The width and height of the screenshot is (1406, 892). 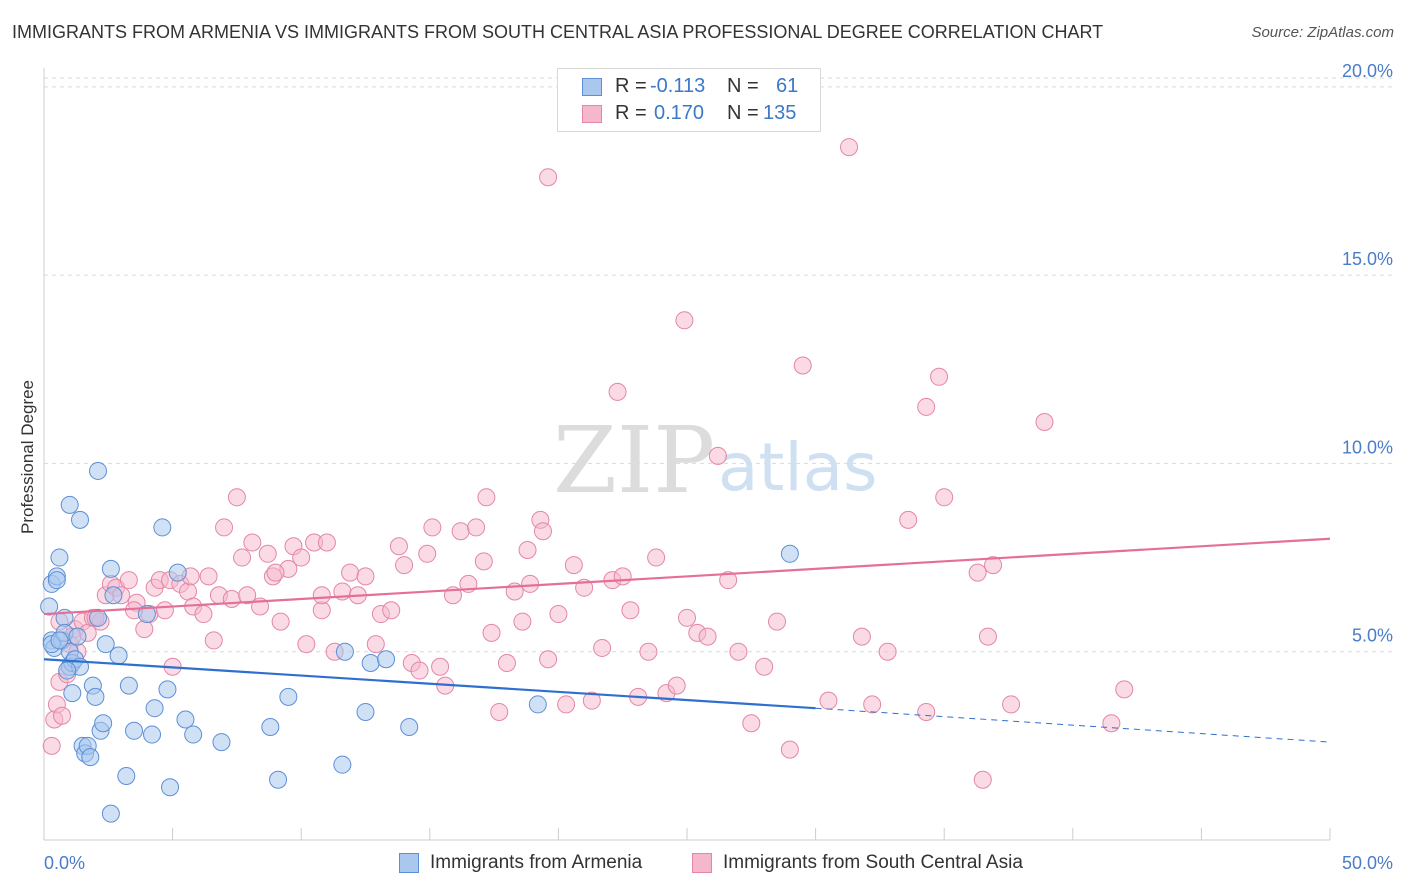 What do you see at coordinates (1367, 353) in the screenshot?
I see `y-axis-tick-labels: 5.0% 10.0% 15.0% 20.0%` at bounding box center [1367, 353].